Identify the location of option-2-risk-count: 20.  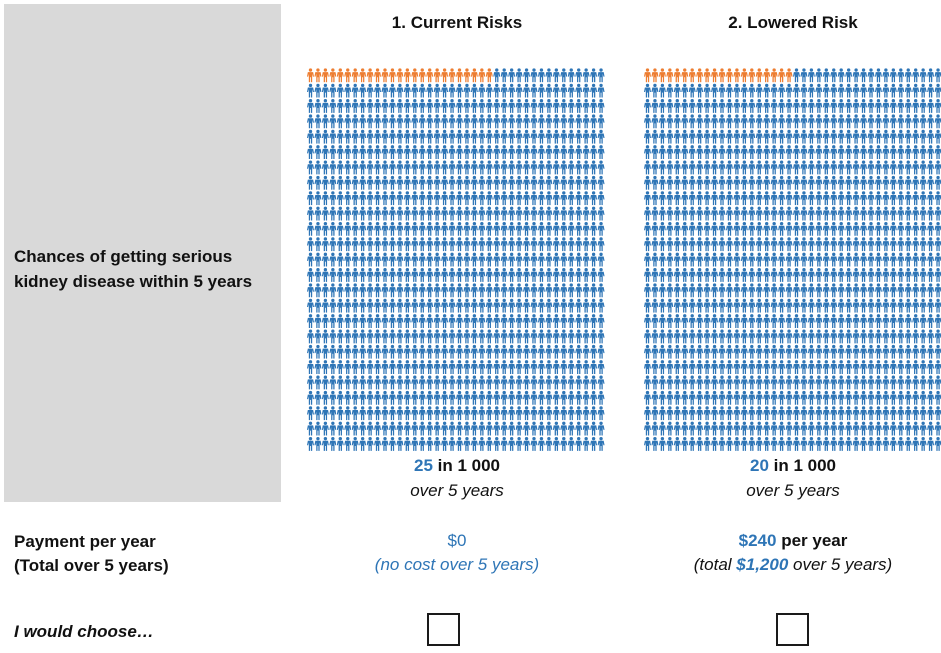
(759, 465).